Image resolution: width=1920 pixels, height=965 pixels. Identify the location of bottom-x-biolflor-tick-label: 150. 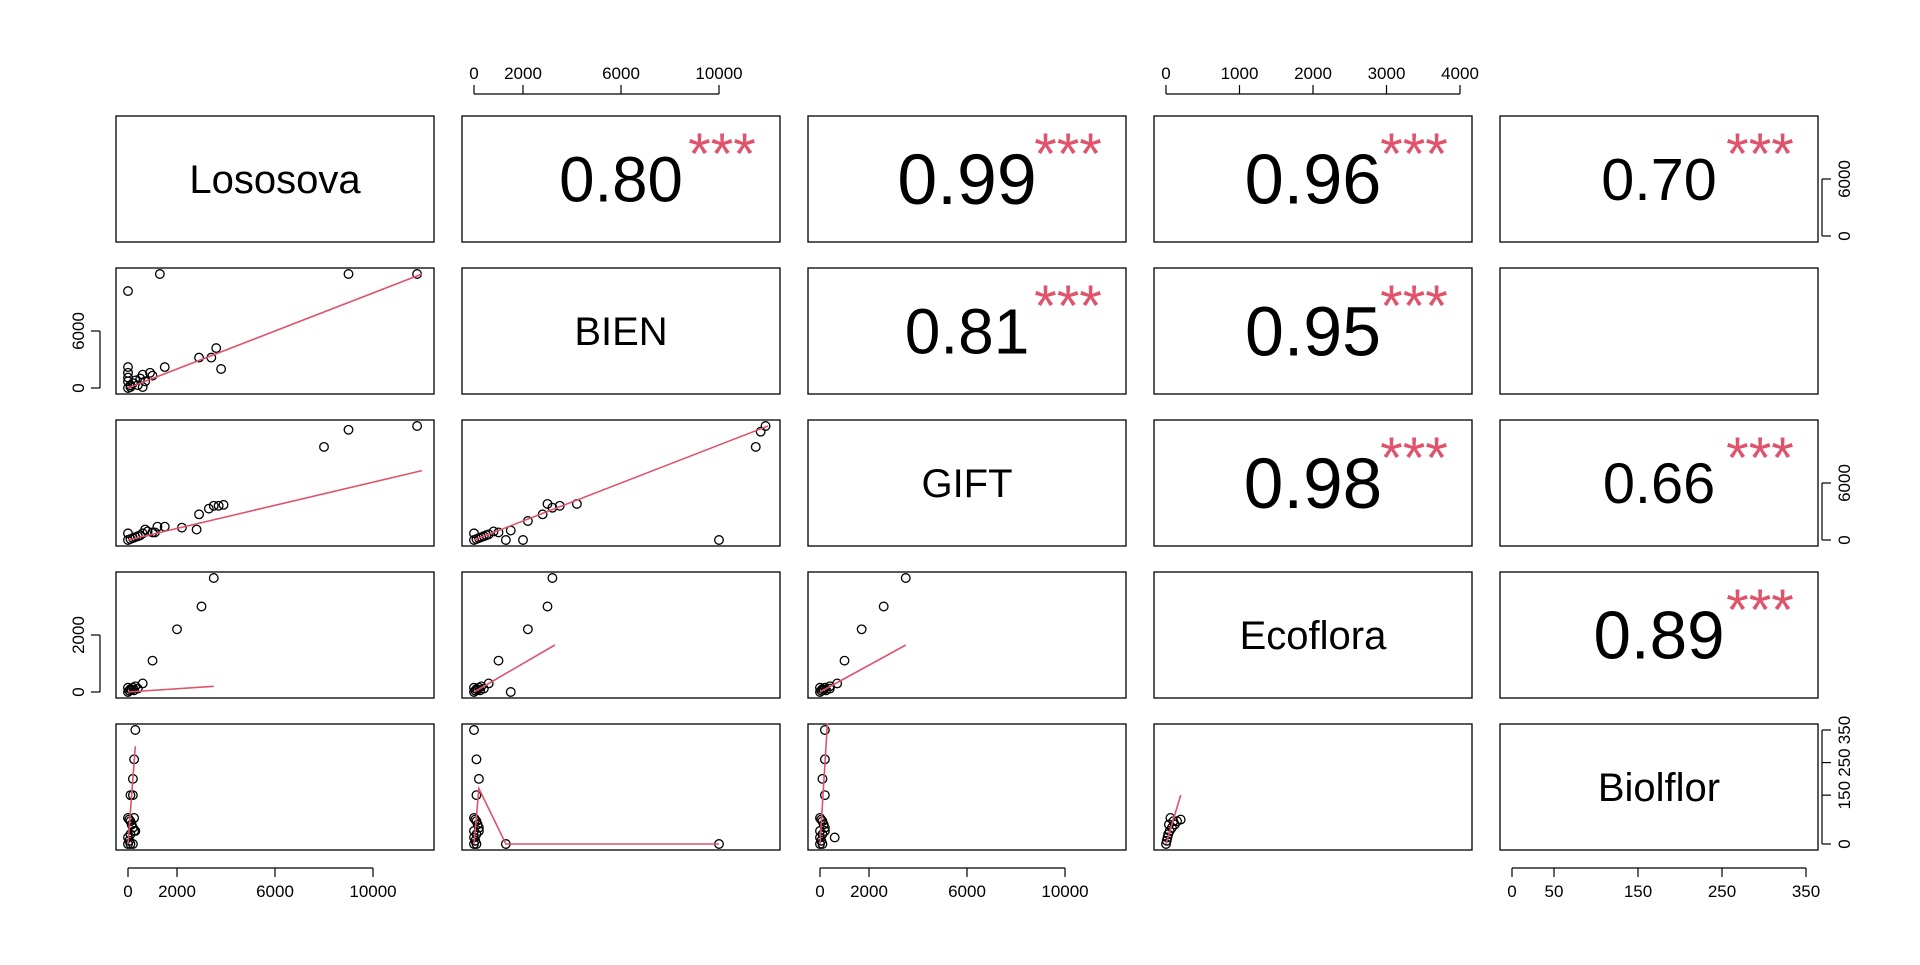
(1638, 891).